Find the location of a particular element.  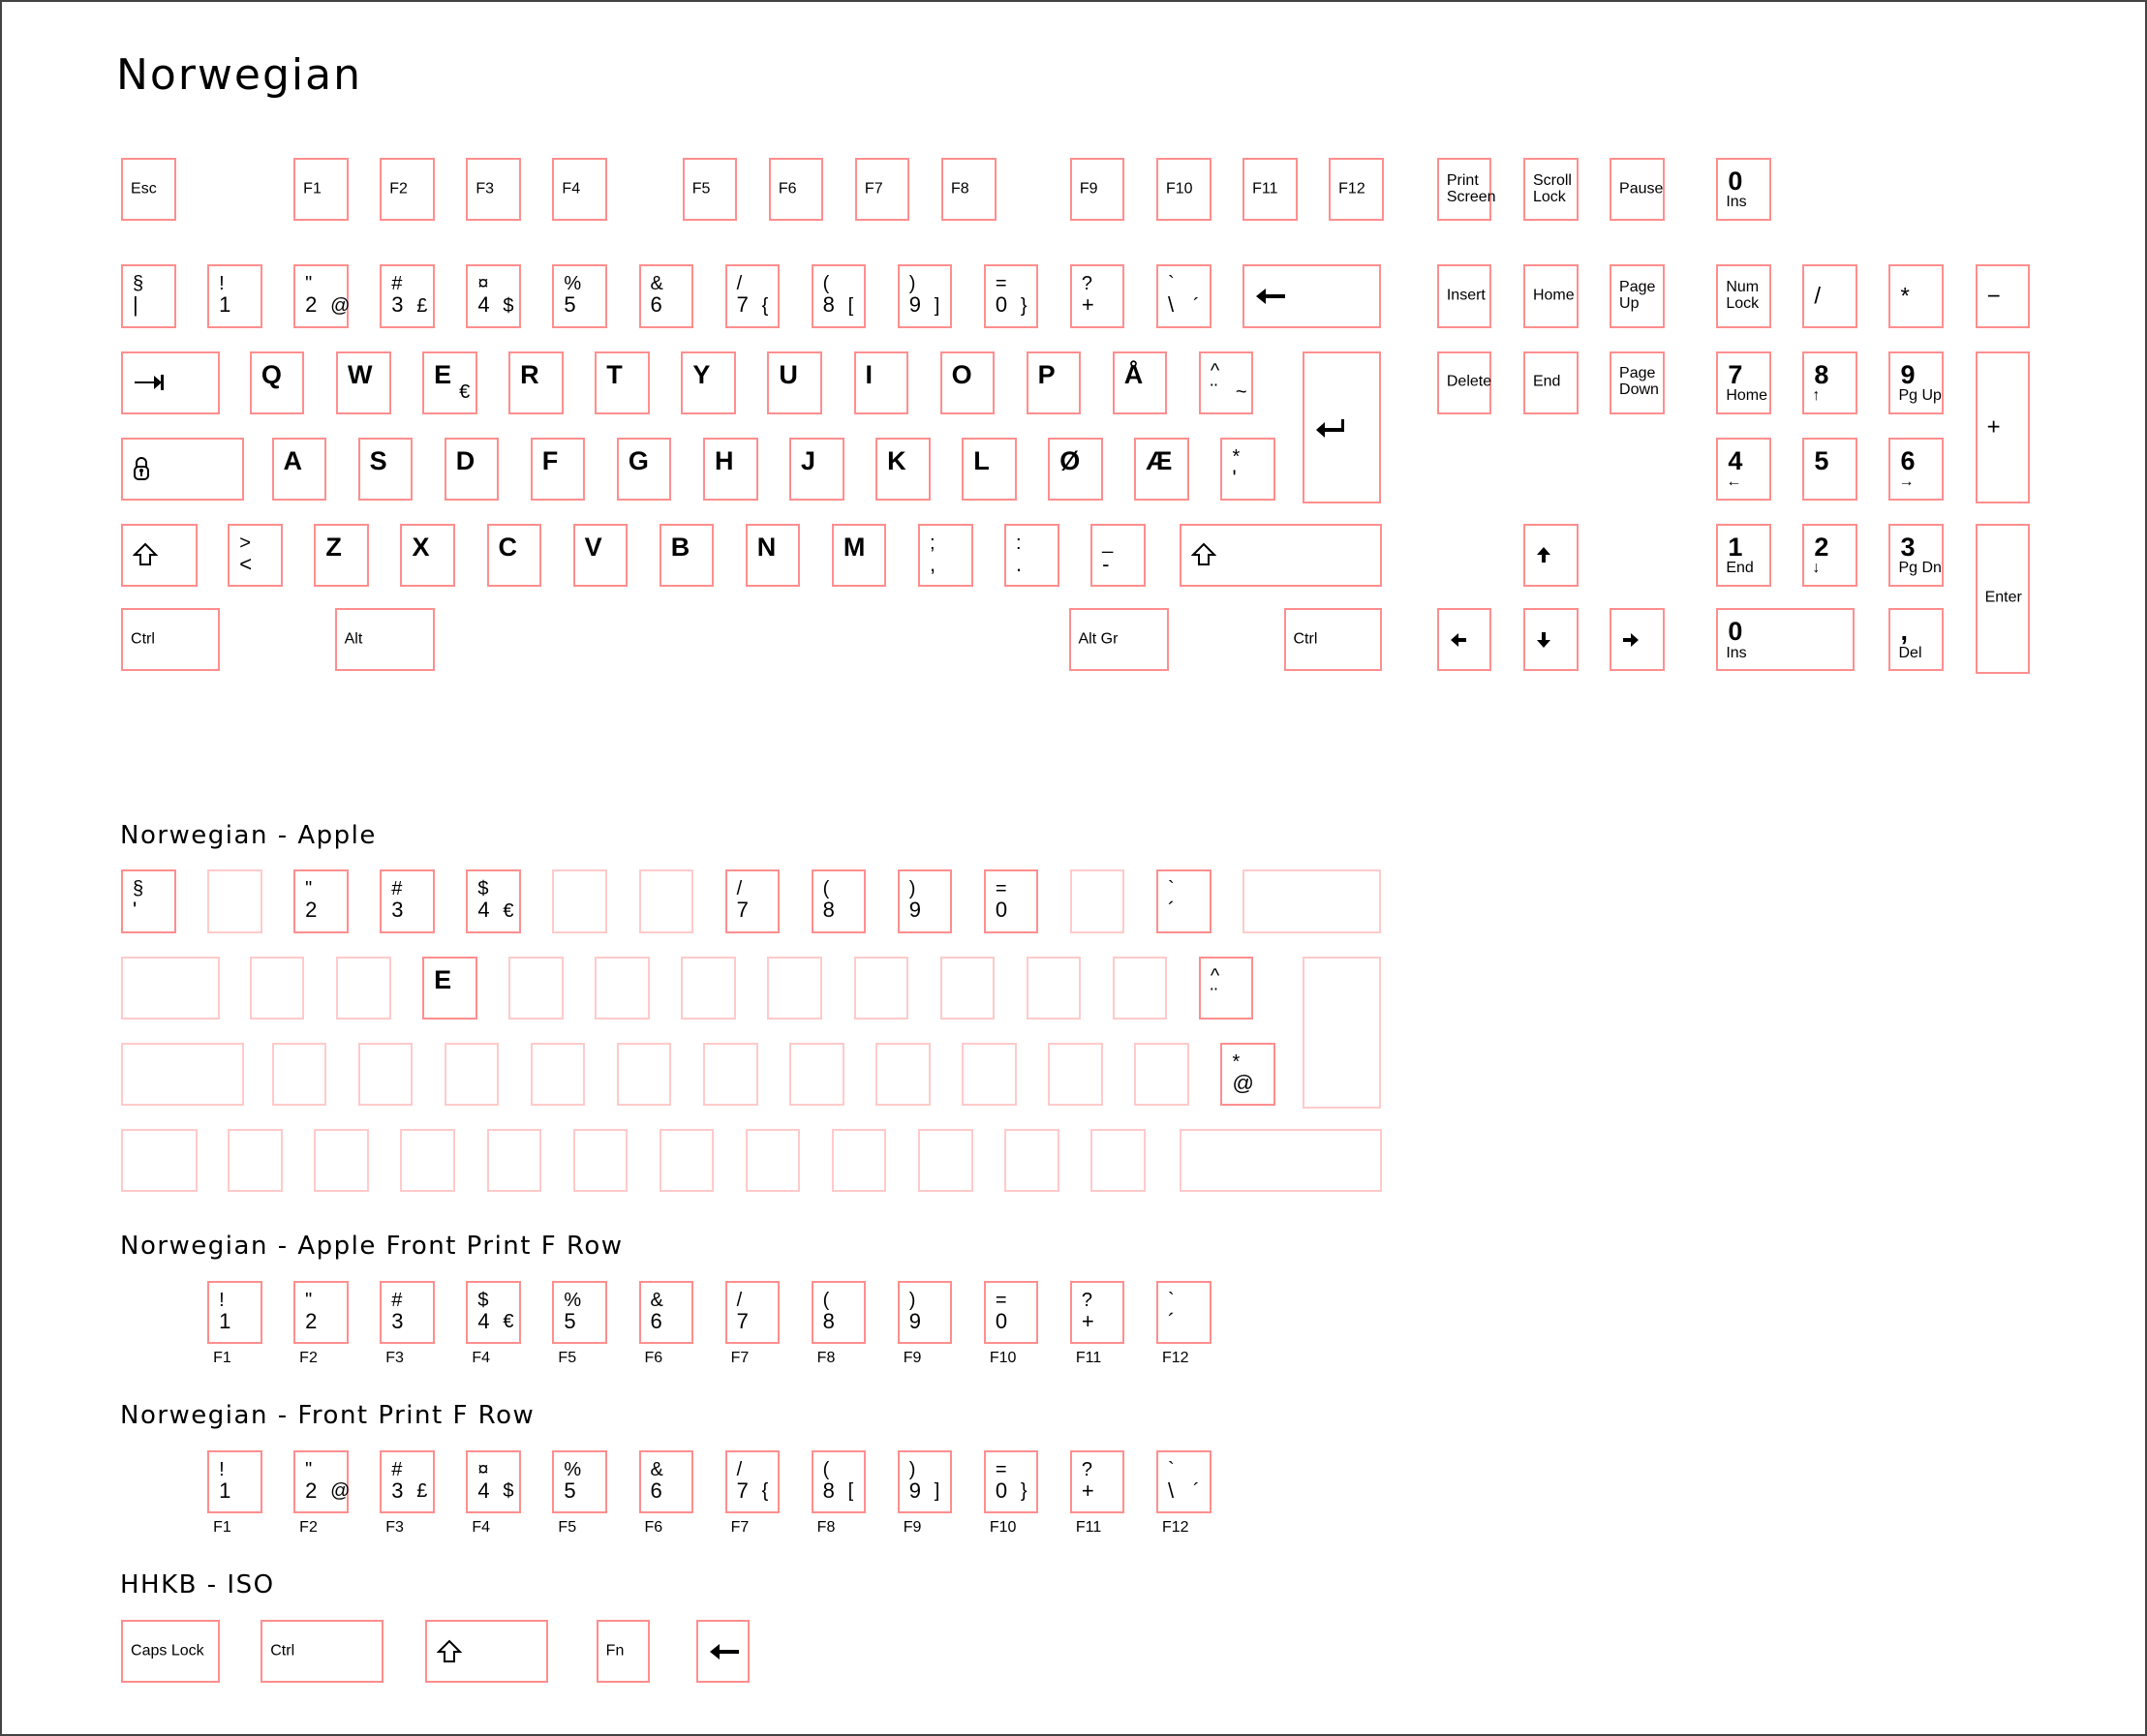

key-primary-legend: E is located at coordinates (443, 979).